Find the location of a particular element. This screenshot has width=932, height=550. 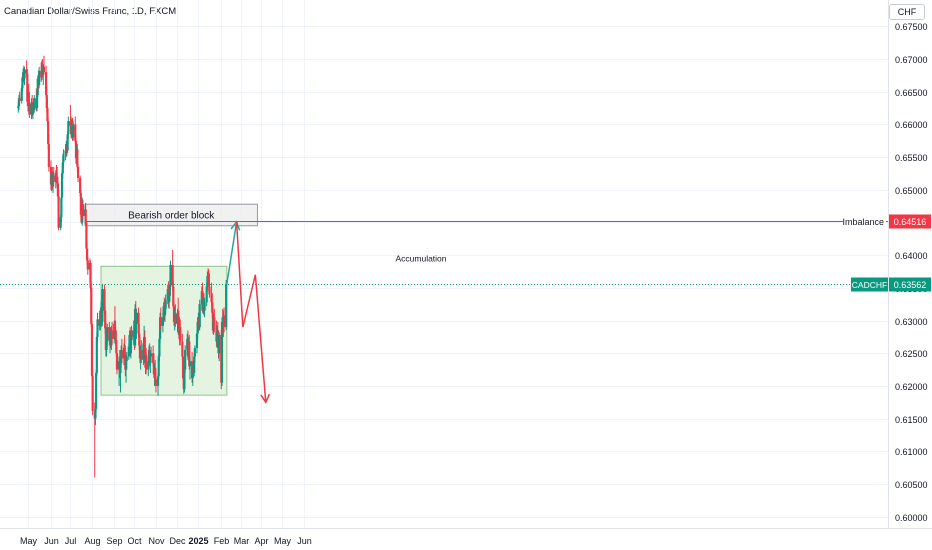

y-tick-label: 0.67500 is located at coordinates (911, 27).